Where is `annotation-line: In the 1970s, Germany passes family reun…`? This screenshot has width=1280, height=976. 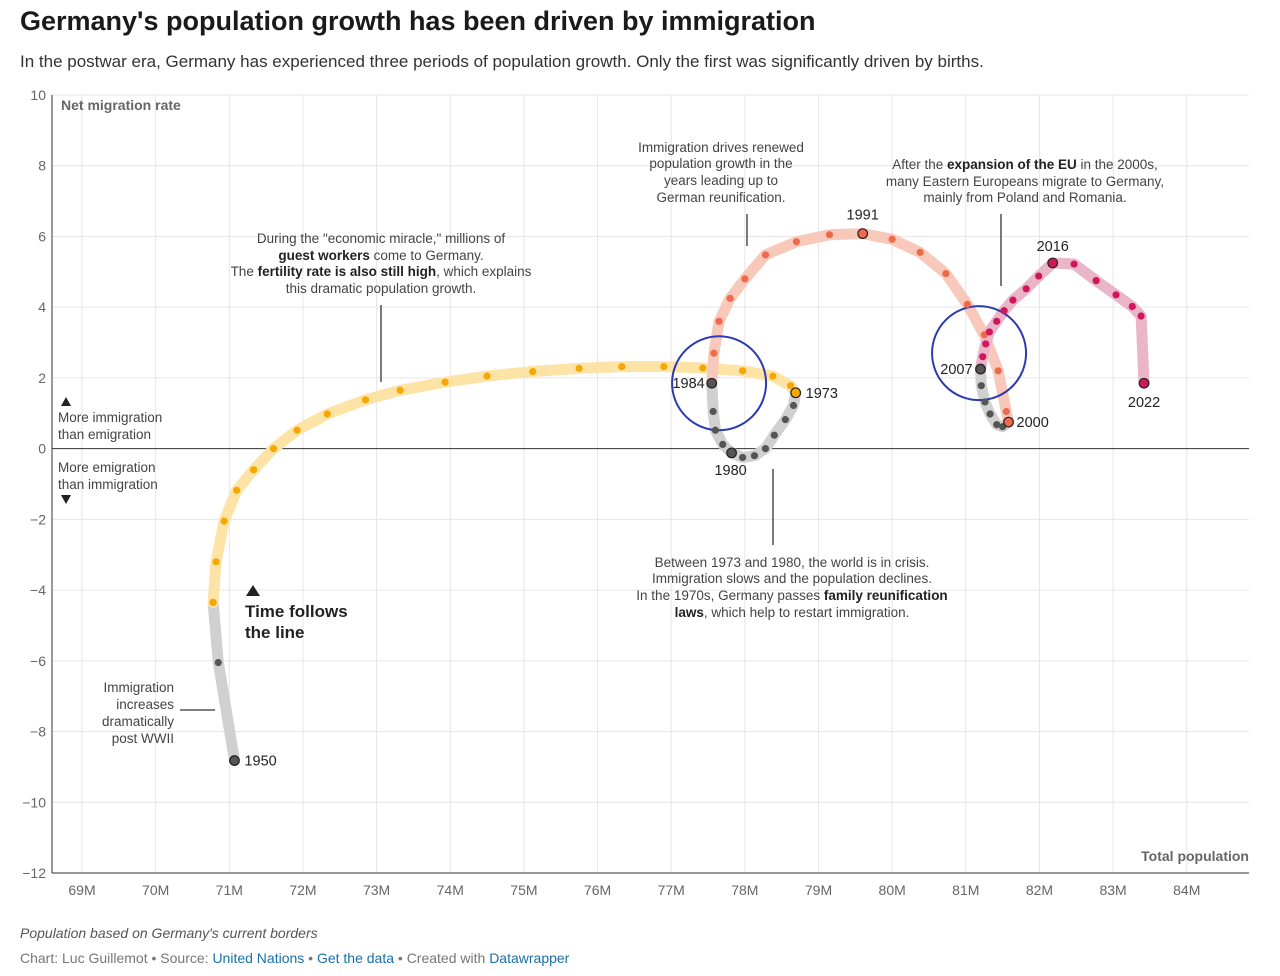 annotation-line: In the 1970s, Germany passes family reun… is located at coordinates (791, 595).